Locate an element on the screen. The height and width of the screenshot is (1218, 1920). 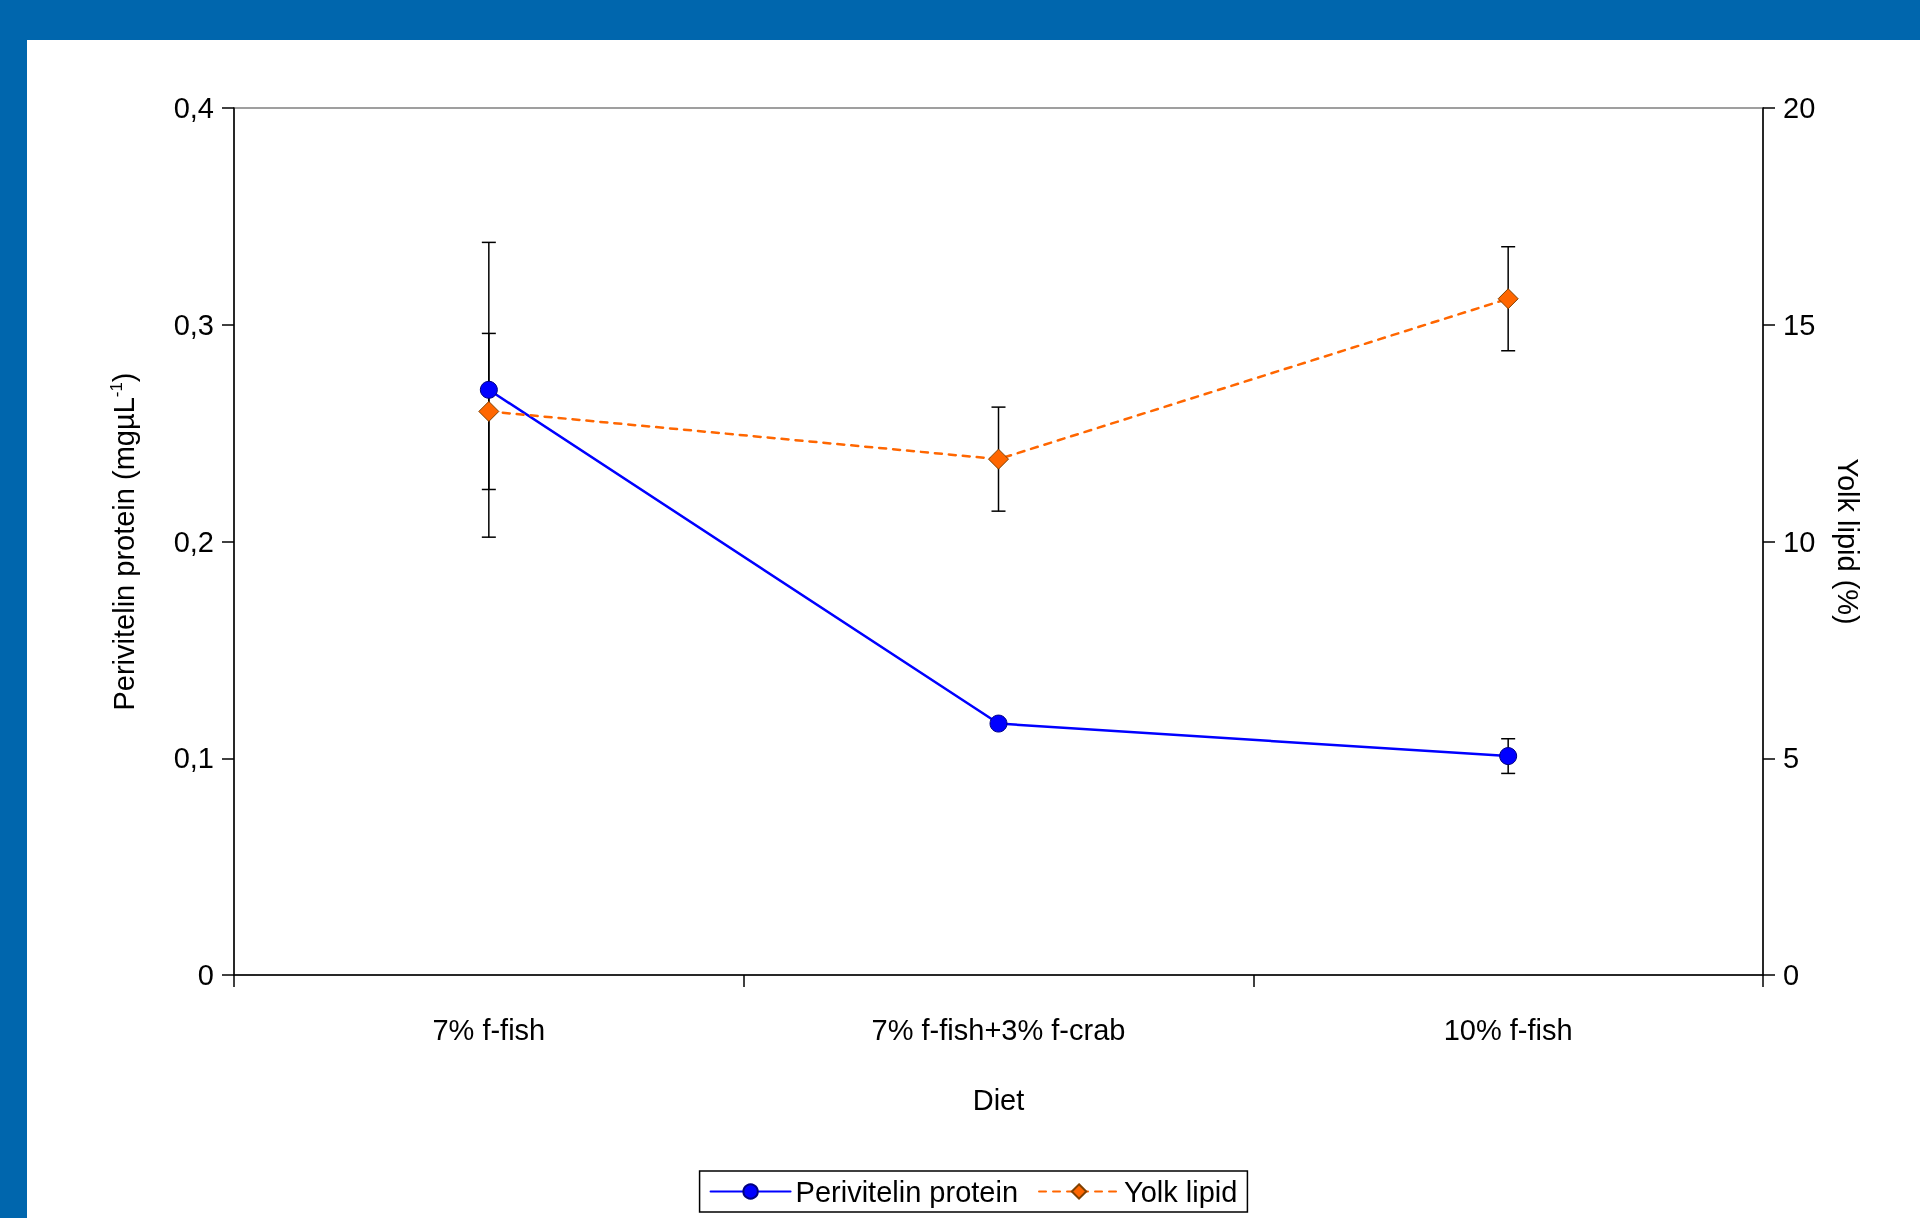
y2-tick-label: 0 is located at coordinates (1791, 975).